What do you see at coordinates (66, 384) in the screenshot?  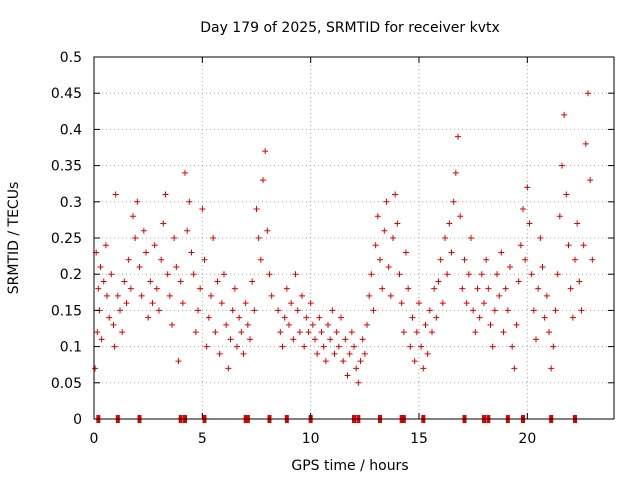 I see `y-tick-label: 0.05` at bounding box center [66, 384].